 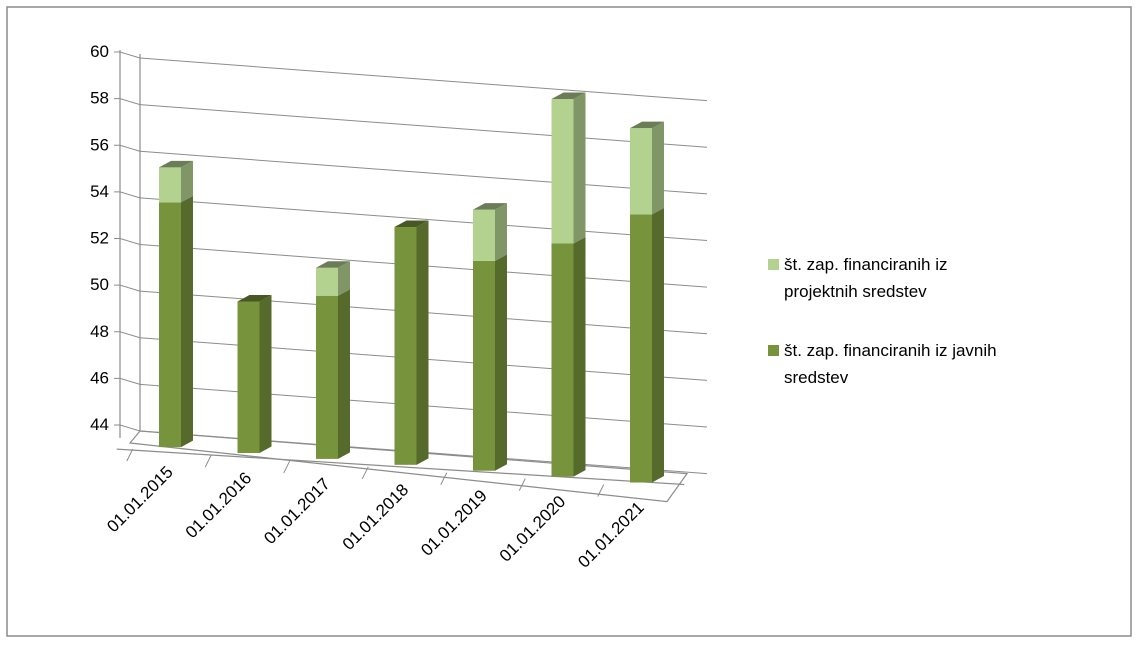 What do you see at coordinates (422, 342) in the screenshot?
I see `bar-4-public-side` at bounding box center [422, 342].